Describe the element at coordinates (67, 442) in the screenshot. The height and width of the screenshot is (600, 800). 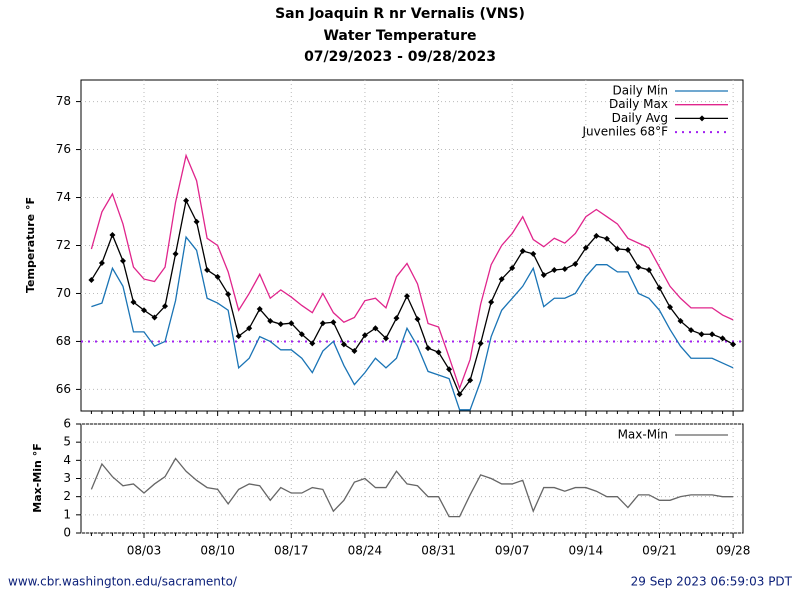
I see `y-tick-label: 5` at that location.